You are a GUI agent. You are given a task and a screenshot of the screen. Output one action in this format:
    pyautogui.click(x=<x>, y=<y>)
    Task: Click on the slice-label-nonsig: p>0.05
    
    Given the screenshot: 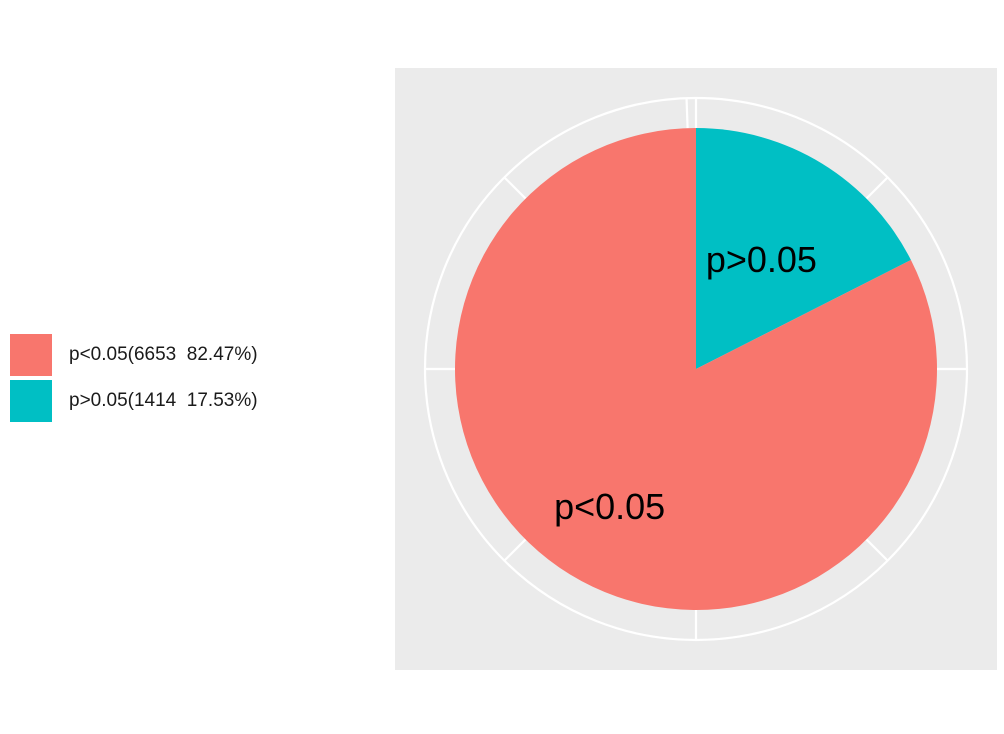 What is the action you would take?
    pyautogui.click(x=761, y=259)
    